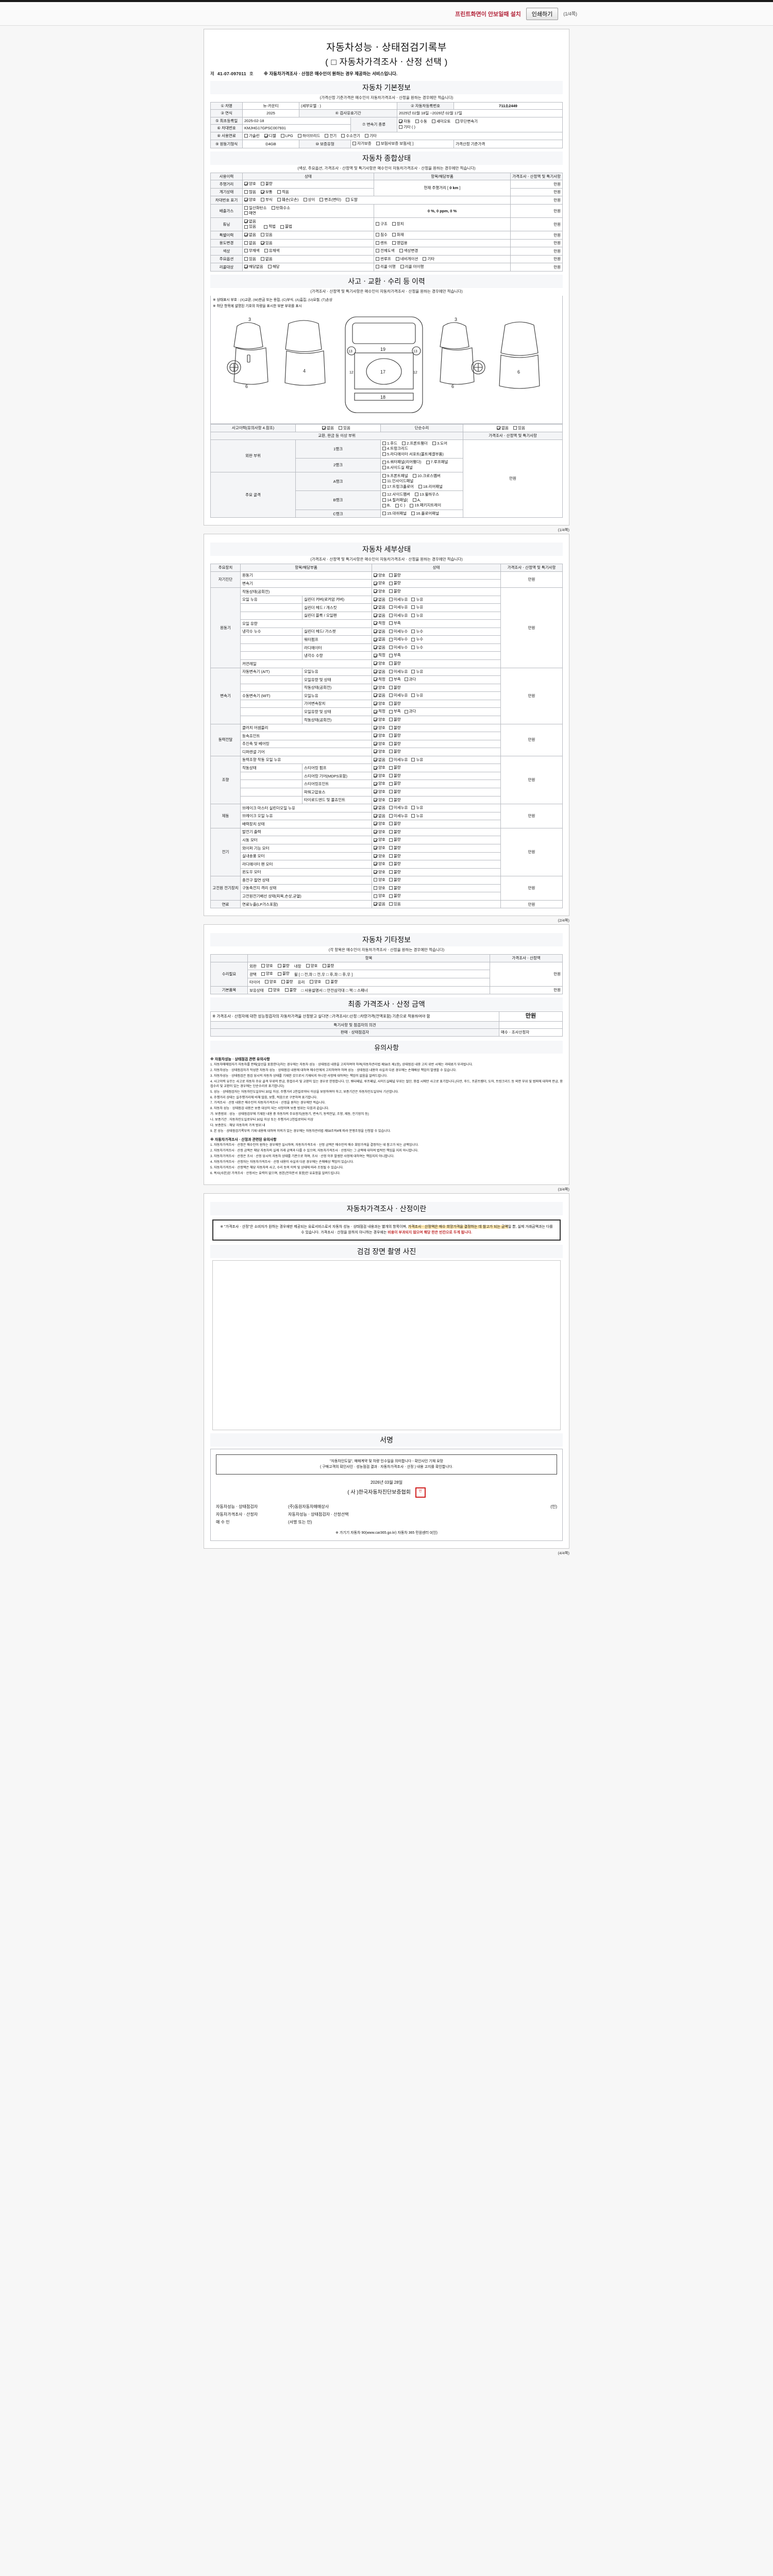 The width and height of the screenshot is (773, 2576). I want to click on fuel-lpg: LPG, so click(286, 135).